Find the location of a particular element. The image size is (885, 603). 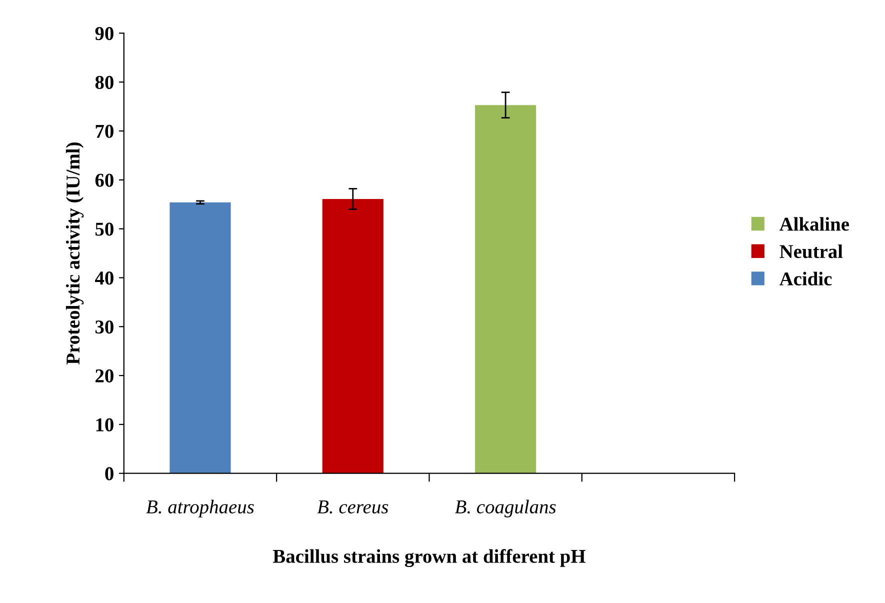

y-tick-label: 60 is located at coordinates (104, 180).